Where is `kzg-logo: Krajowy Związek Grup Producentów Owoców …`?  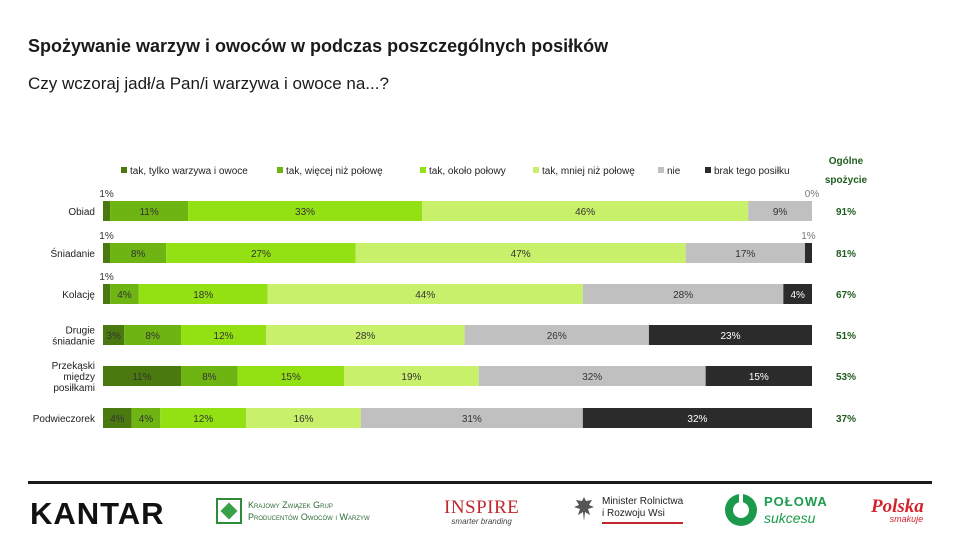 kzg-logo: Krajowy Związek Grup Producentów Owoców … is located at coordinates (293, 511).